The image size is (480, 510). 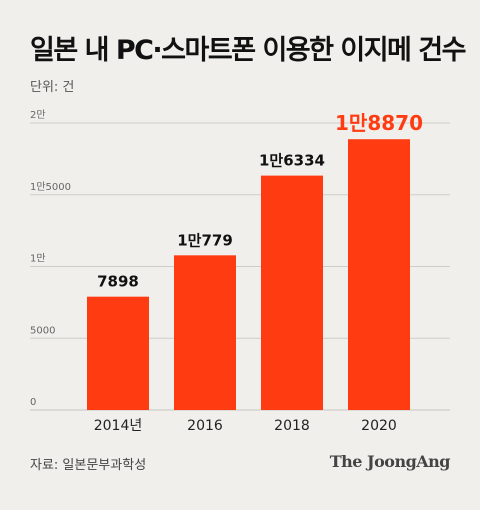 I want to click on chart-title: 일본 내 PC·스마트폰 이용한 이지메 건수, so click(x=248, y=50).